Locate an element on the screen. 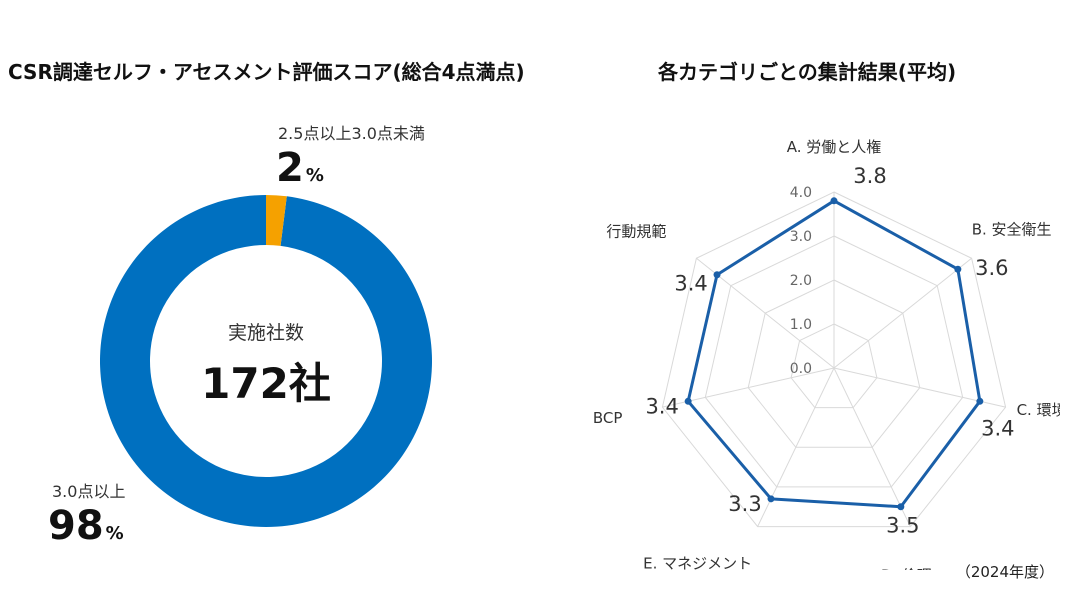 This screenshot has width=1070, height=600. radar-series-line is located at coordinates (834, 354).